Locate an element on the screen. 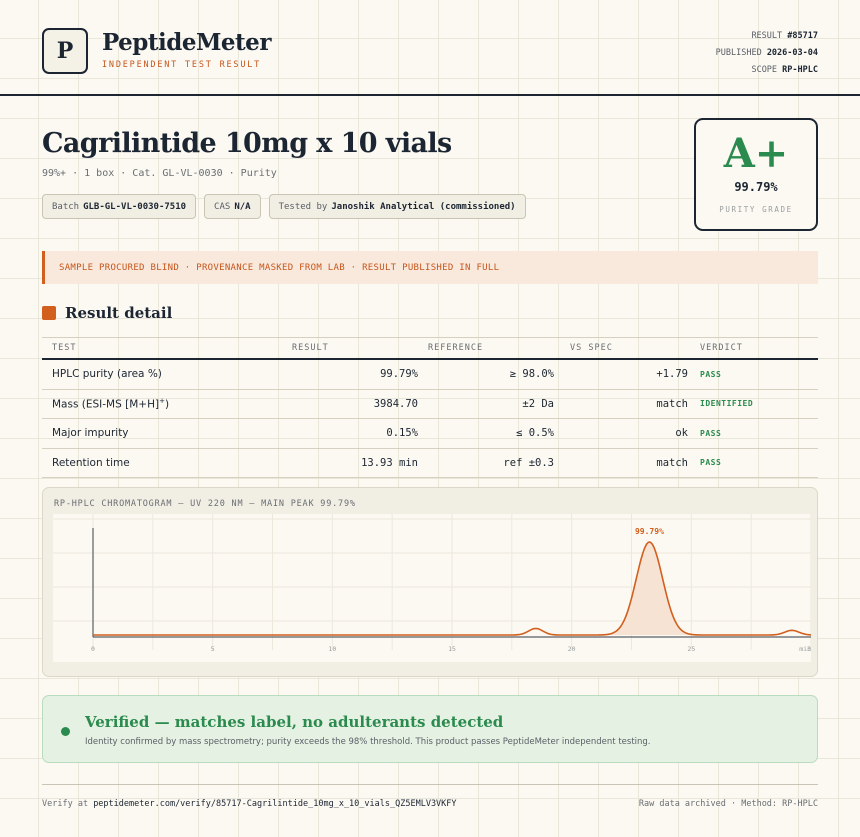 The width and height of the screenshot is (860, 837). scope-label: SCOPE is located at coordinates (764, 70).